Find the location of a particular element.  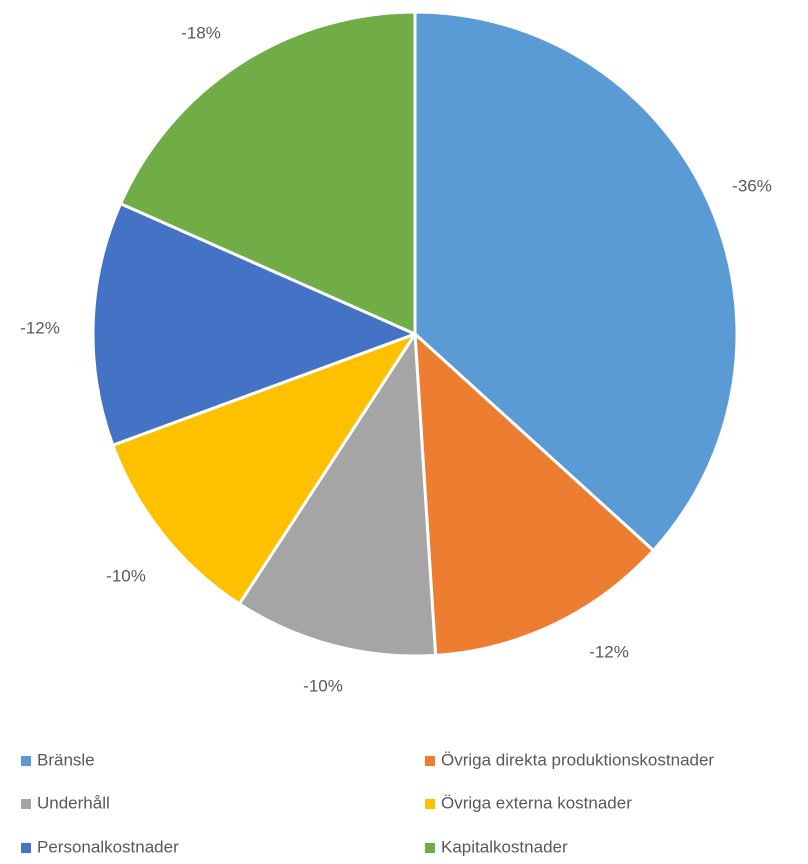

legend-label: Underhåll is located at coordinates (73, 802).